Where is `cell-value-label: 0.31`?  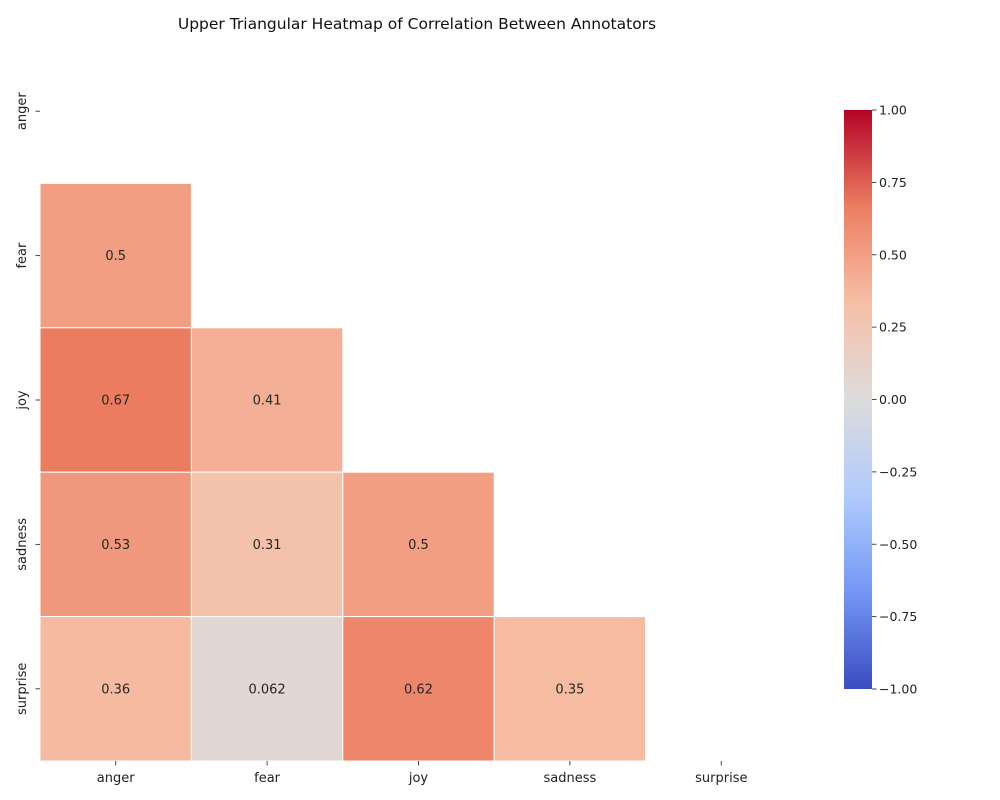 cell-value-label: 0.31 is located at coordinates (267, 545).